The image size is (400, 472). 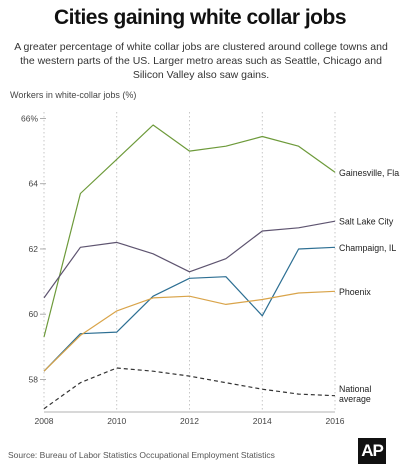 I want to click on y-tick-label: 66%, so click(x=29, y=119).